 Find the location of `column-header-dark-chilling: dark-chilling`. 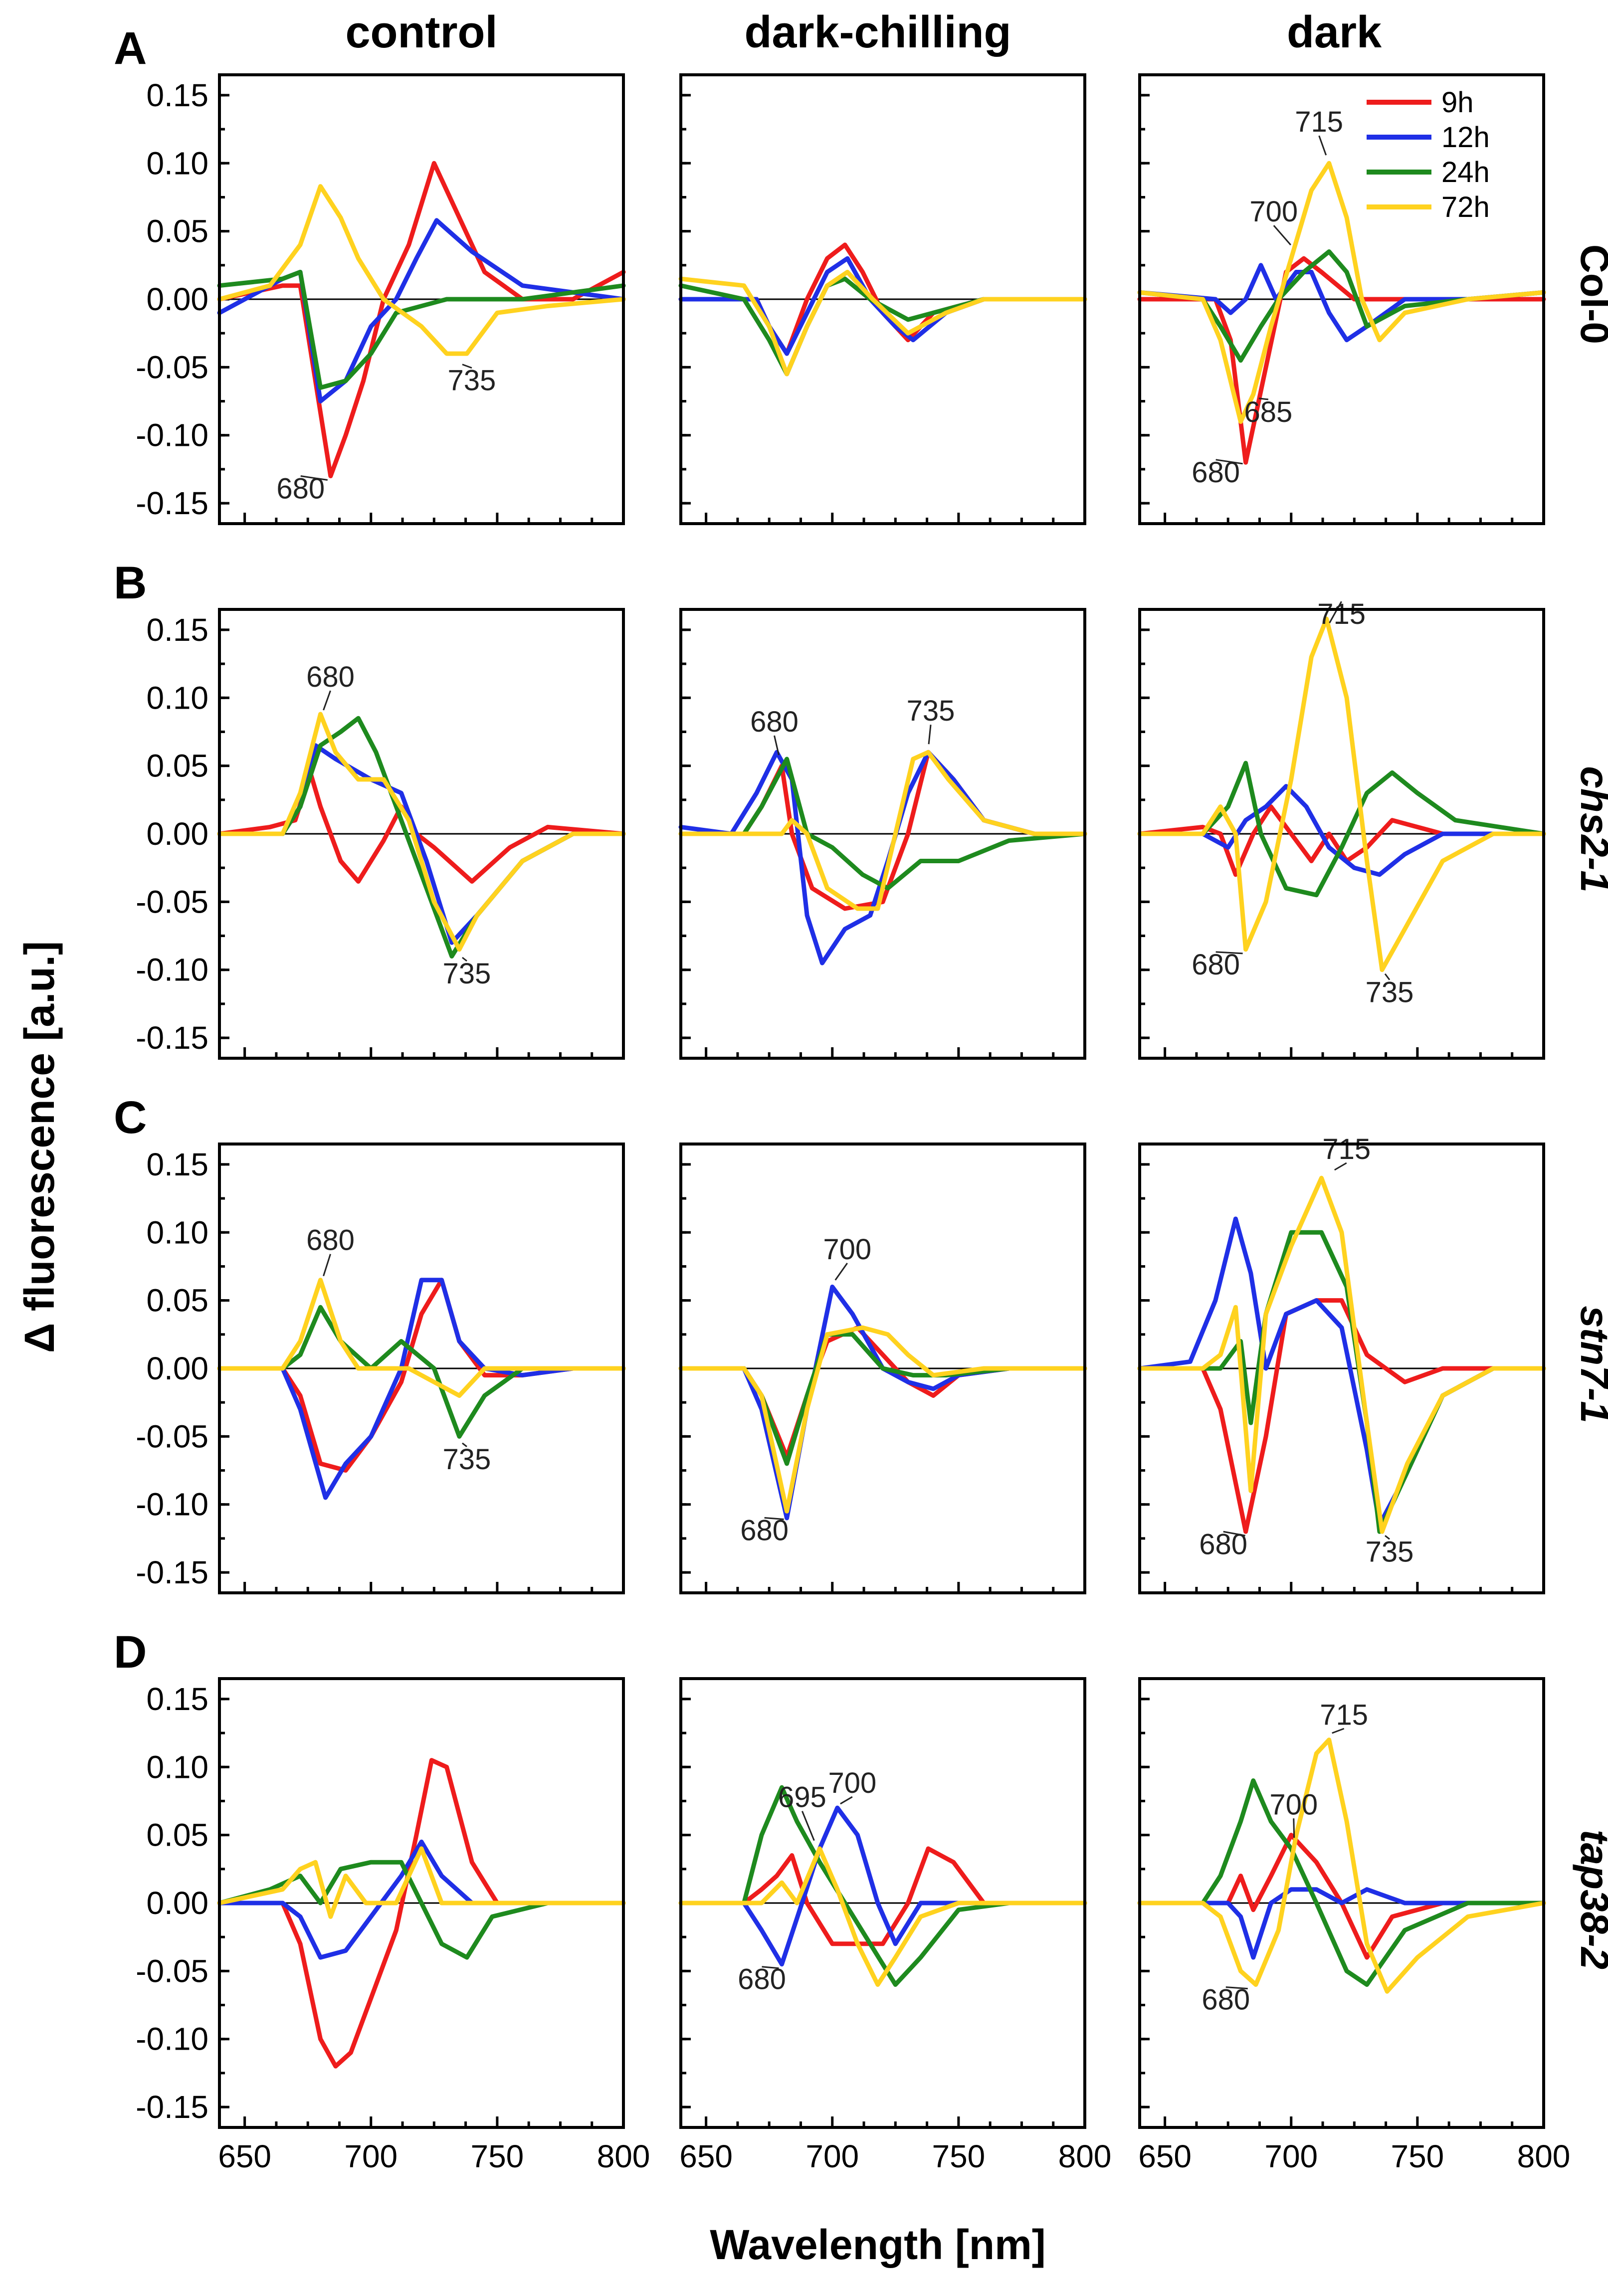

column-header-dark-chilling: dark-chilling is located at coordinates (877, 32).